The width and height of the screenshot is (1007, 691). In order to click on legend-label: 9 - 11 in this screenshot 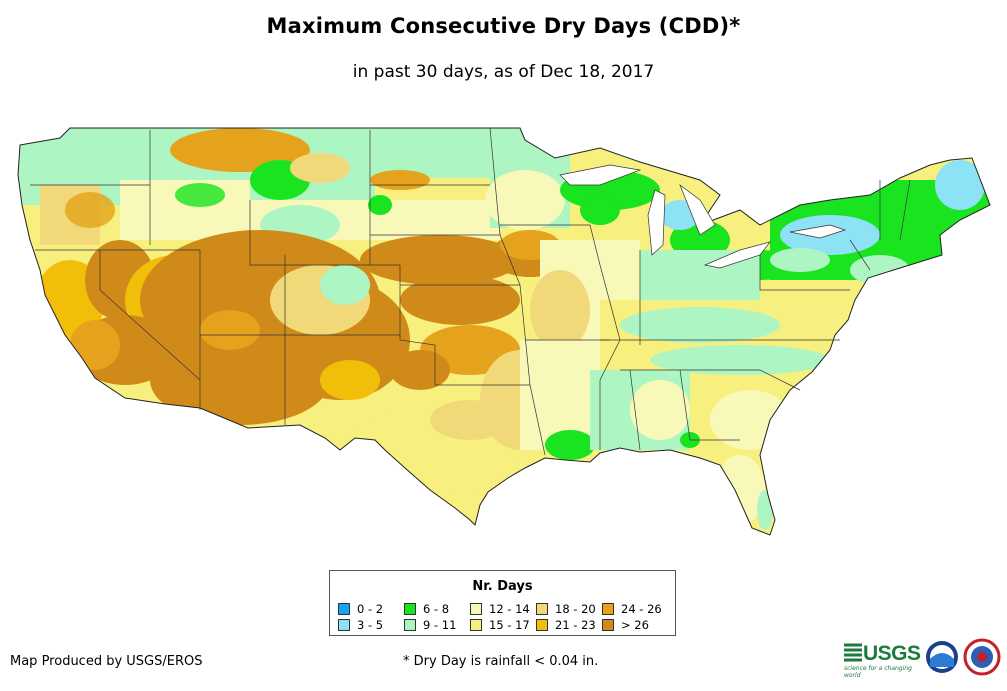, I will do `click(440, 625)`.